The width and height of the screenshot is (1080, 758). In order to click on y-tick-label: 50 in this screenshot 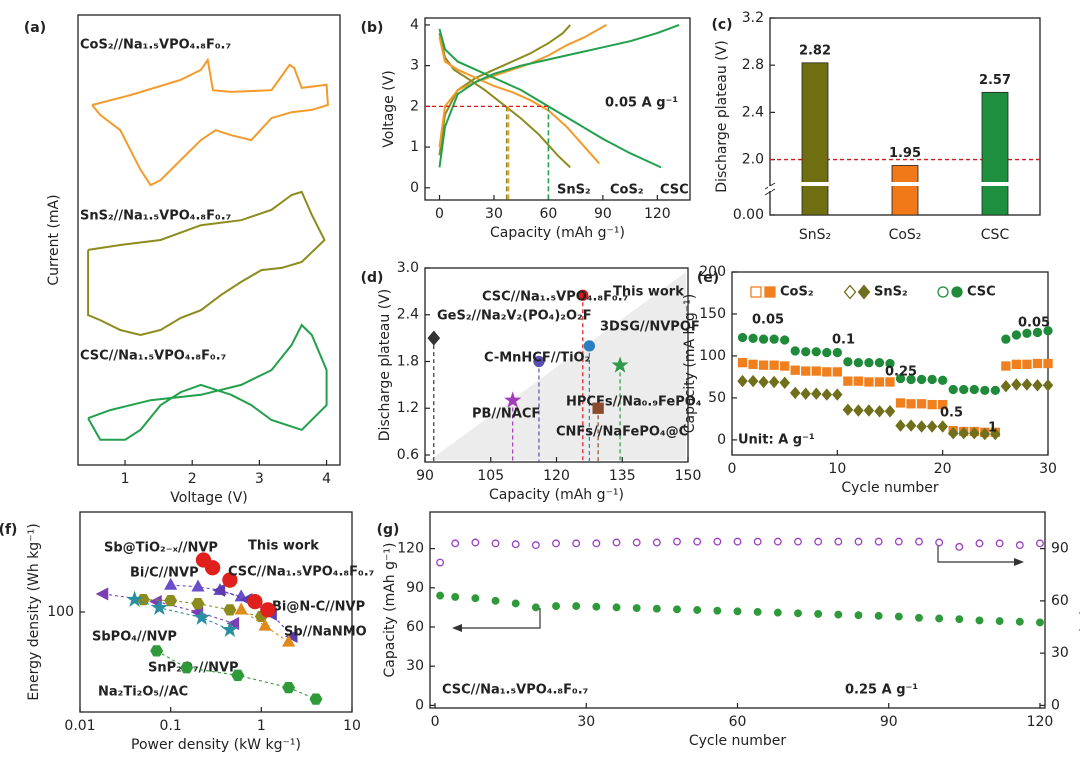, I will do `click(717, 398)`.